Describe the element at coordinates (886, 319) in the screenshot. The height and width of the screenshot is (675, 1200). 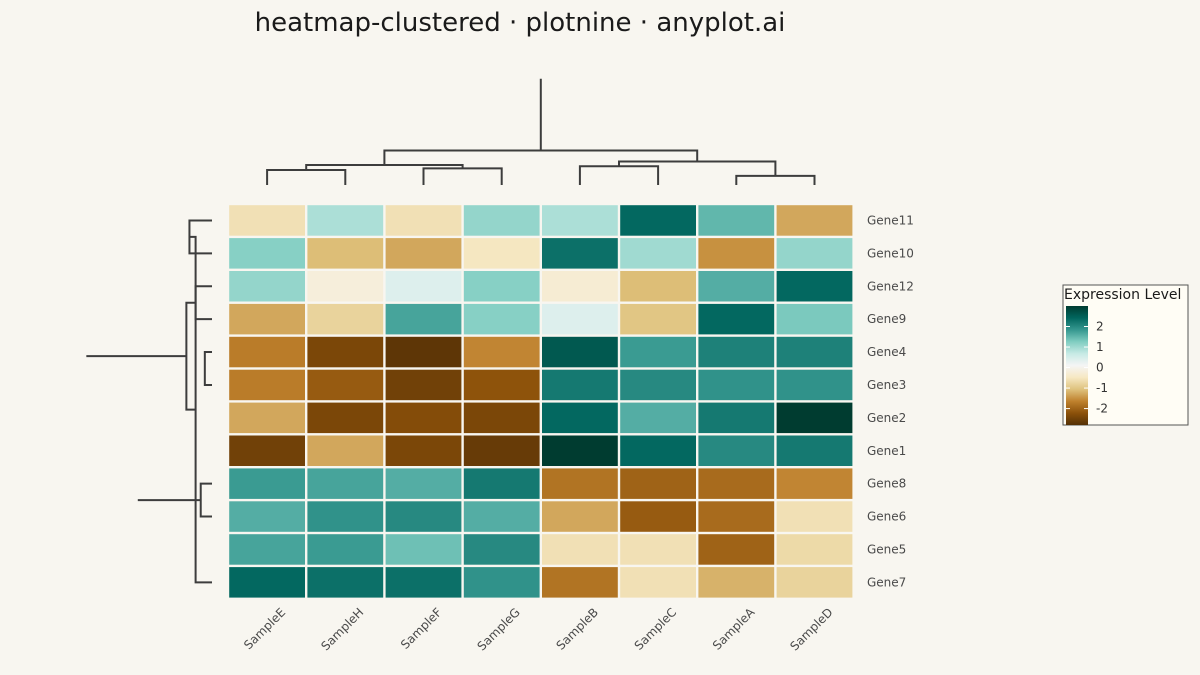
I see `row-label: Gene9` at that location.